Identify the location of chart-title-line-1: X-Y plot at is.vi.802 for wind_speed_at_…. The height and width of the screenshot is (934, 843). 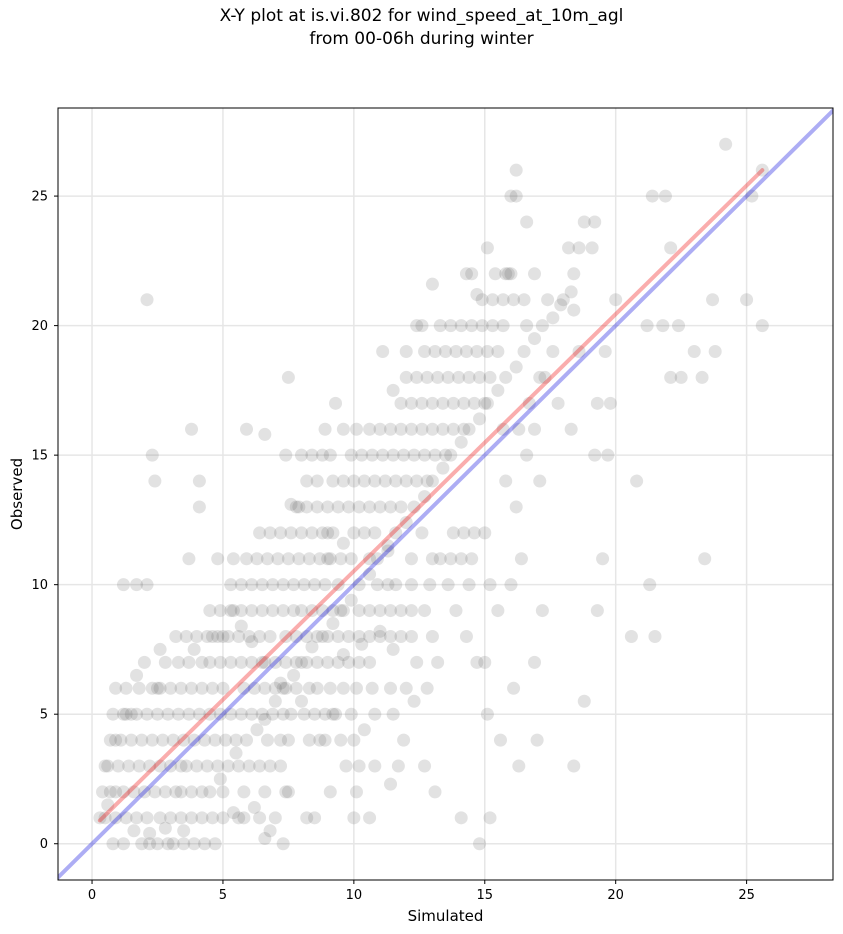
(421, 16).